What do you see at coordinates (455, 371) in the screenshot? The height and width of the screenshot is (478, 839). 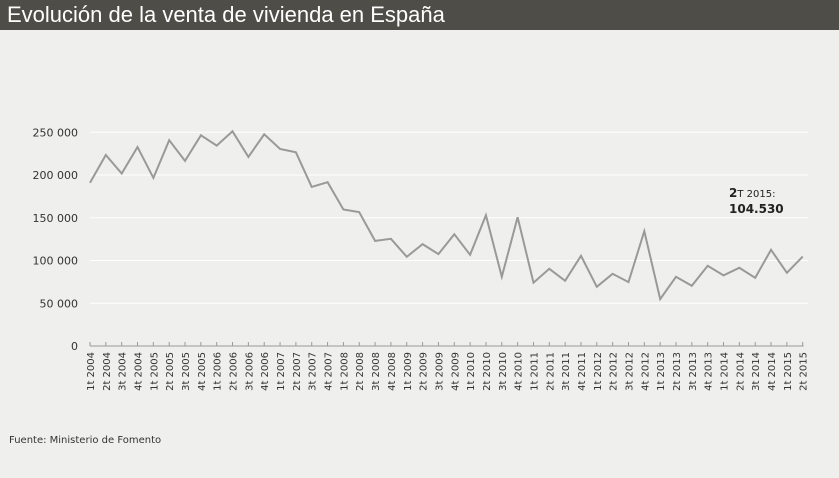 I see `x-tick-label: 4t 2009` at bounding box center [455, 371].